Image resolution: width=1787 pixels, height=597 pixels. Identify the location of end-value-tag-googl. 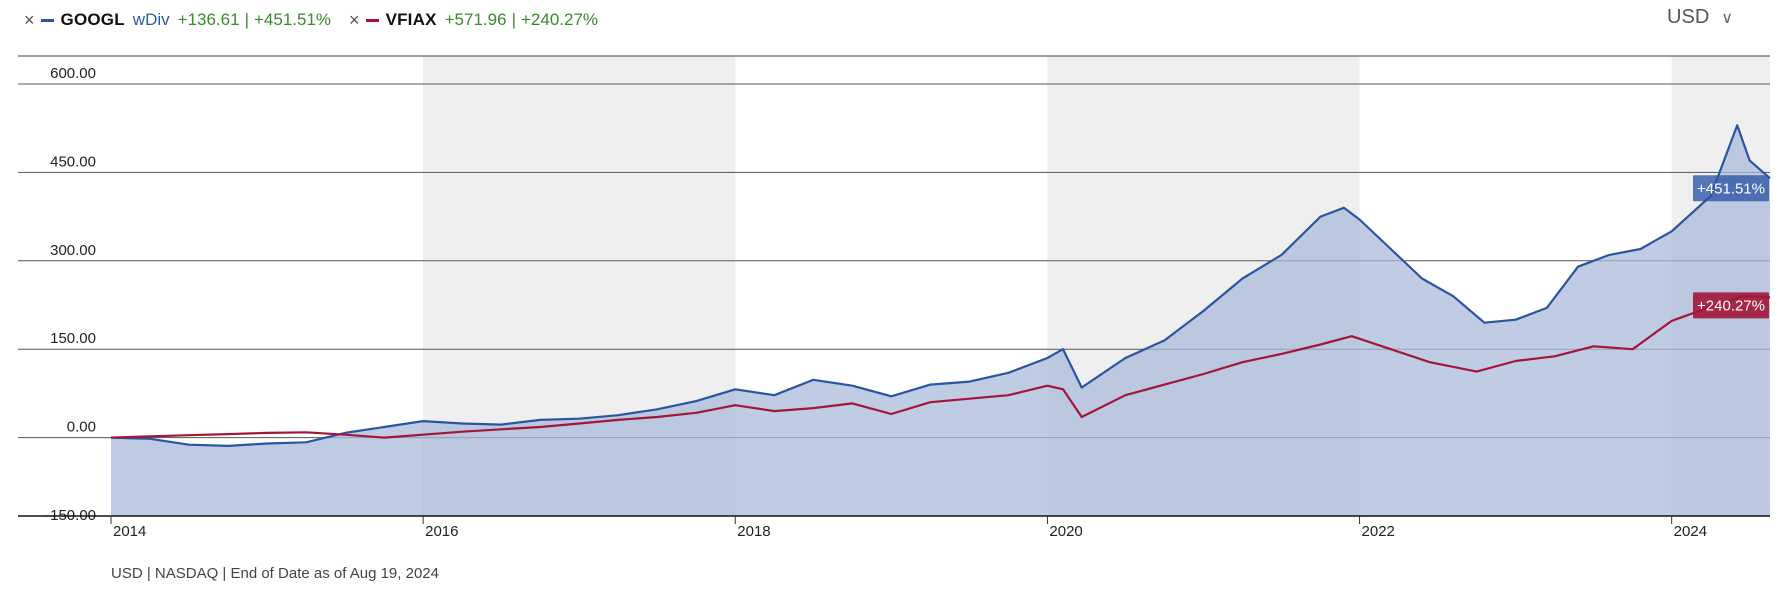
(1731, 188).